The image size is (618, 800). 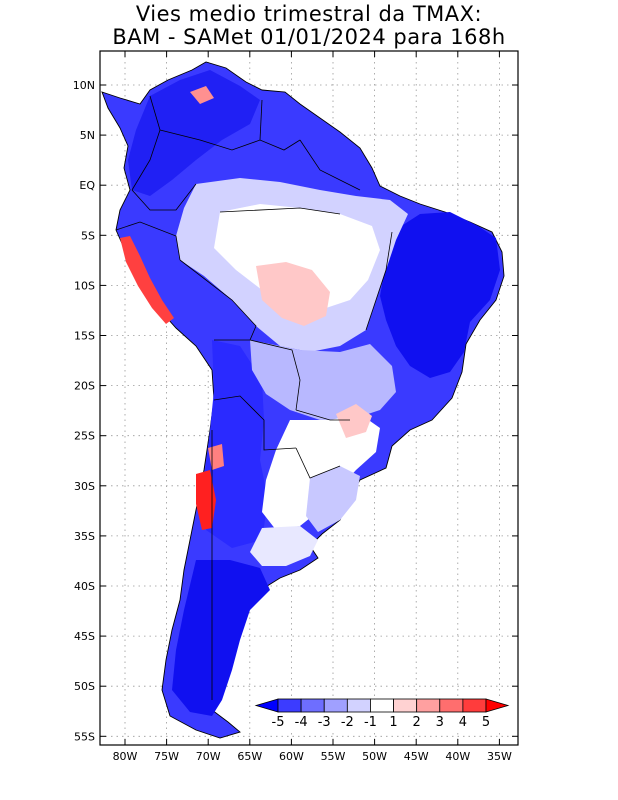 What do you see at coordinates (497, 705) in the screenshot?
I see `colorbar-right-arrow` at bounding box center [497, 705].